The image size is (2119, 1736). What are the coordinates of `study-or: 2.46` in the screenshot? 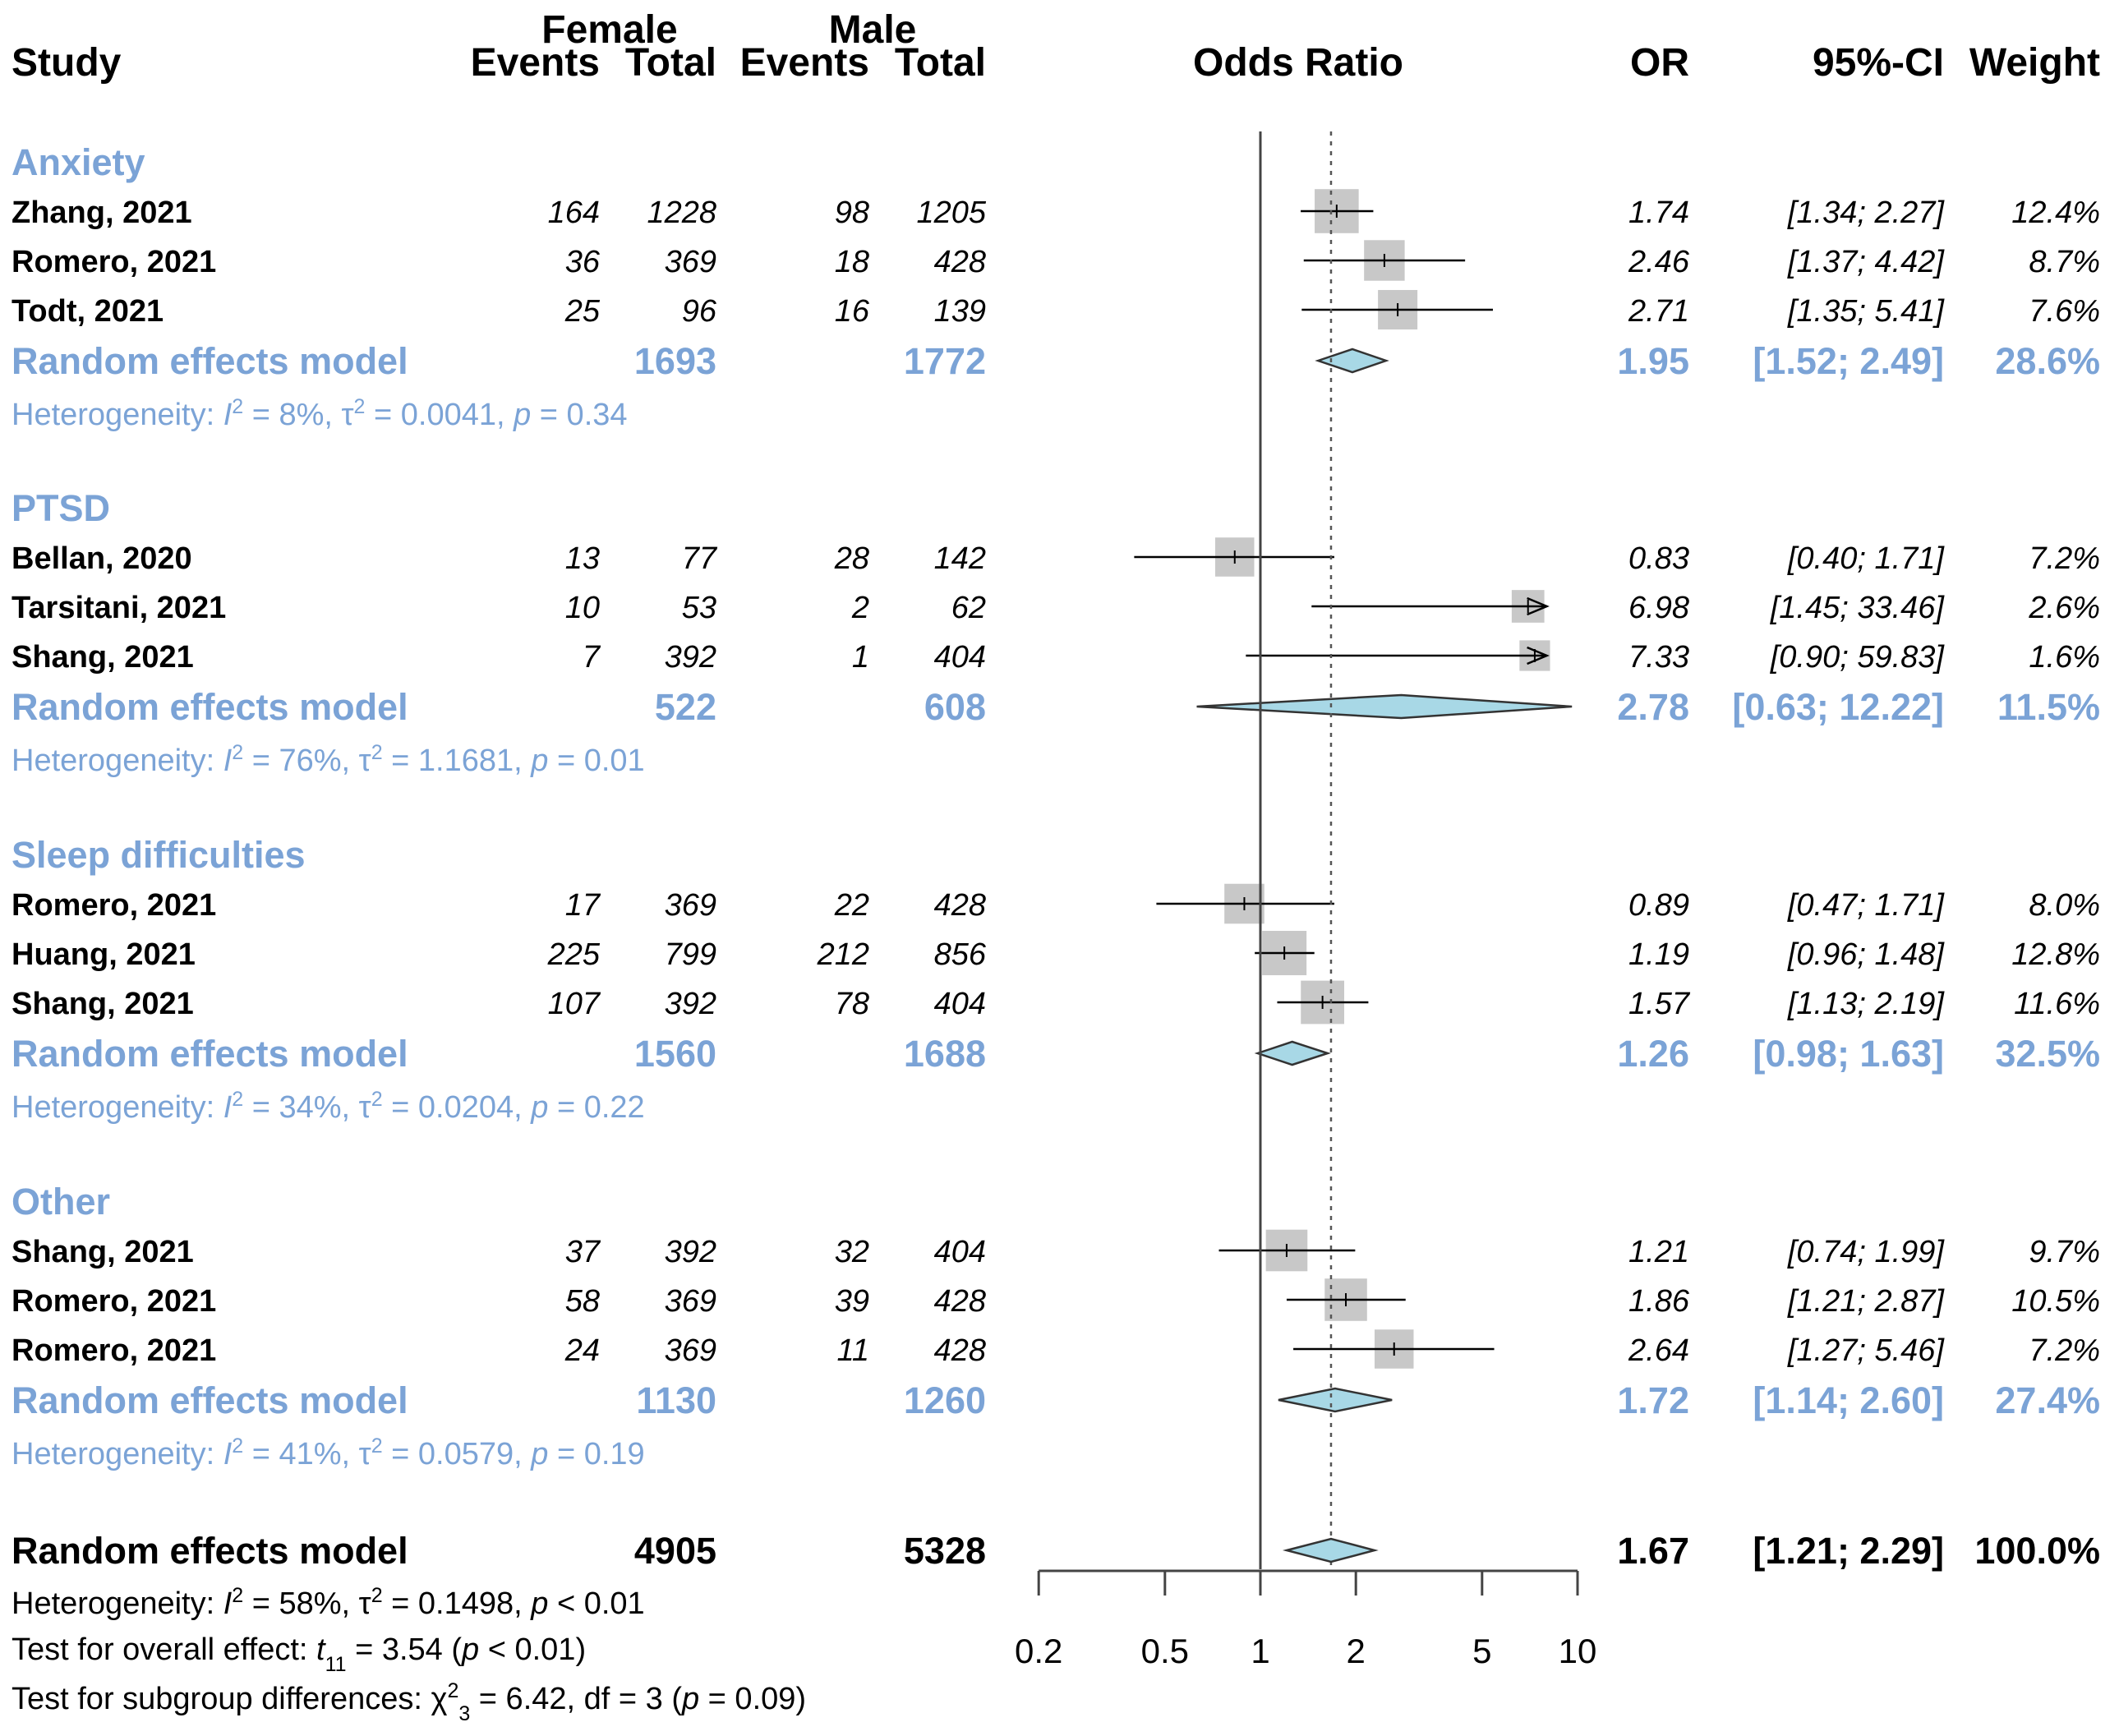 It's located at (1659, 262).